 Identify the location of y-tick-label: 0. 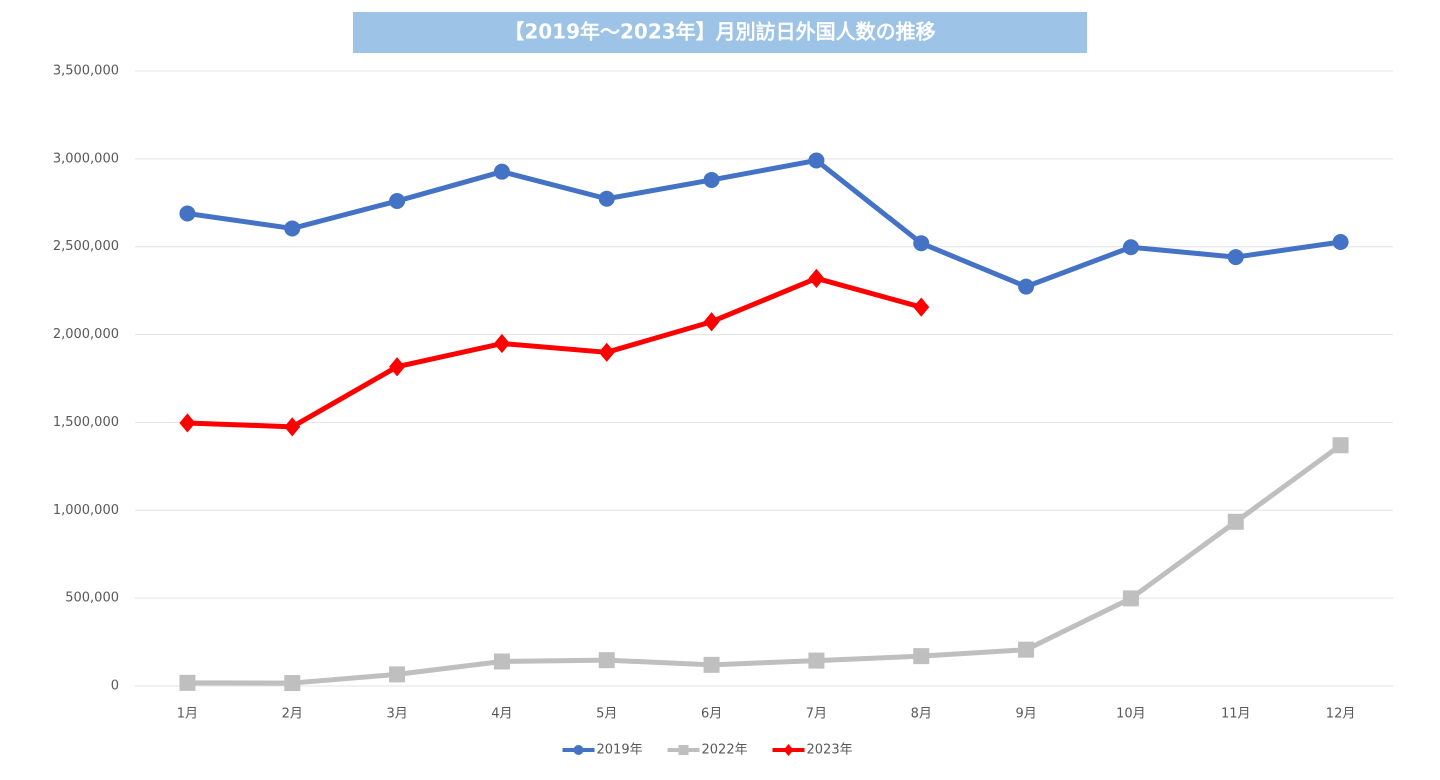
(115, 686).